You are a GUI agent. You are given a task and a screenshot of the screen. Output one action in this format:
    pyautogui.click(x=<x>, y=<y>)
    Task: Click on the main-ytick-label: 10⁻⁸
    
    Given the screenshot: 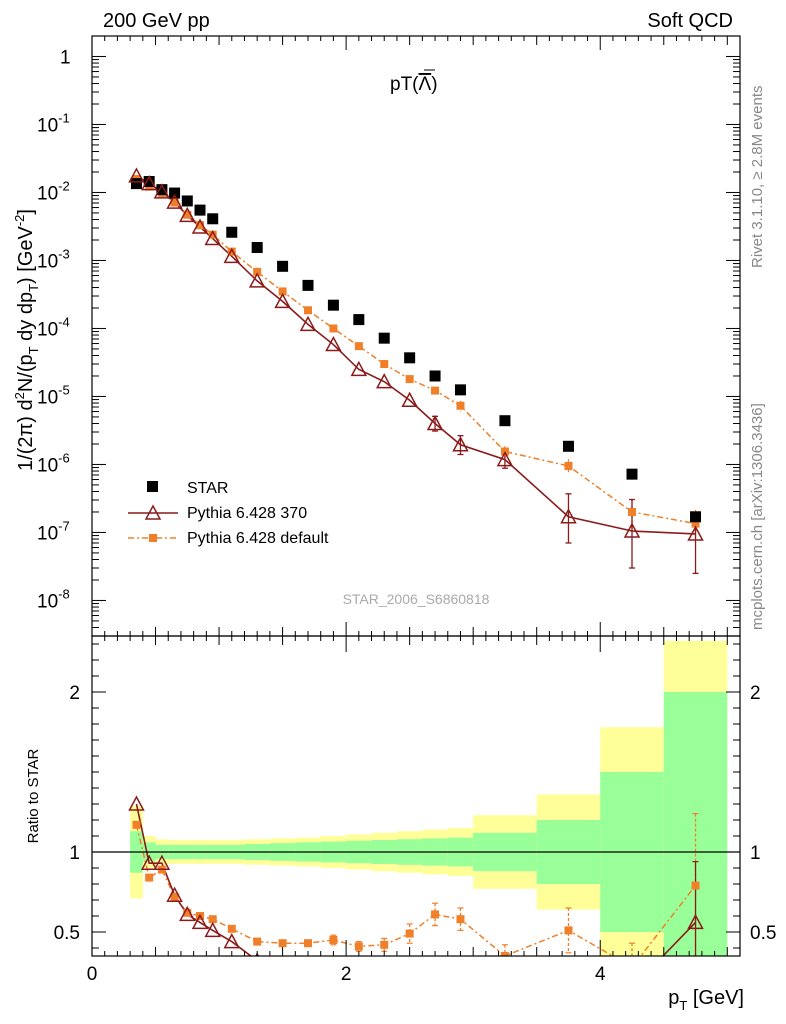 What is the action you would take?
    pyautogui.click(x=53, y=599)
    